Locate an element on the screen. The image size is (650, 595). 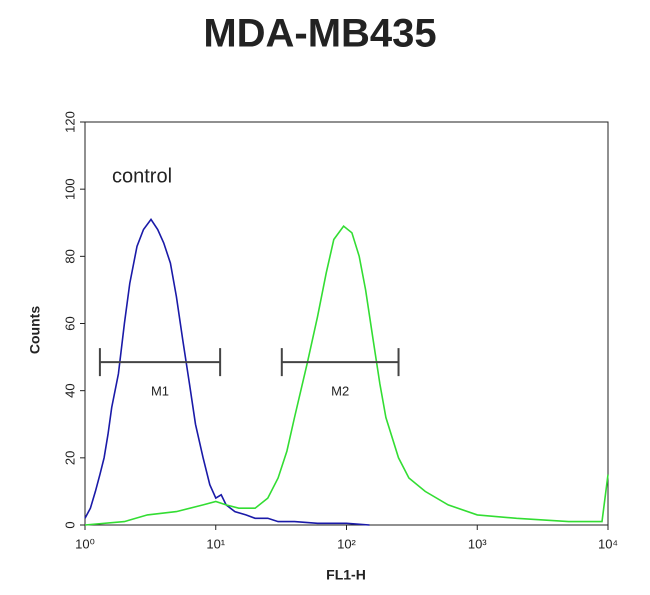
y-tick-label: 80 is located at coordinates (69, 256).